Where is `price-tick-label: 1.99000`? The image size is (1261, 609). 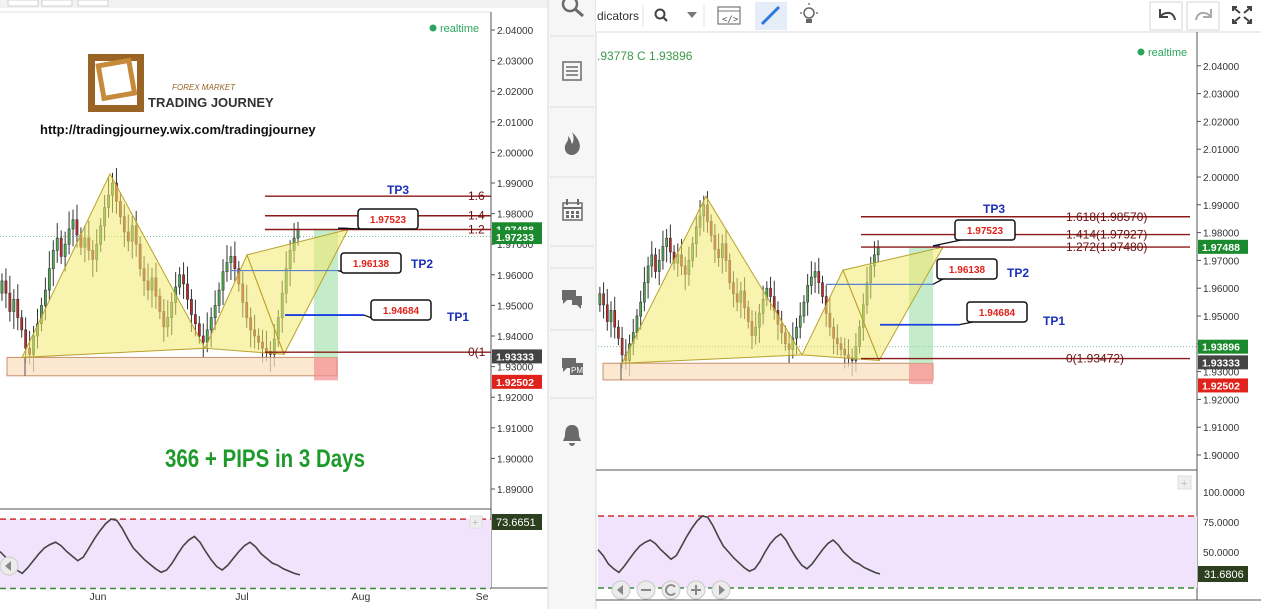
price-tick-label: 1.99000 is located at coordinates (515, 184).